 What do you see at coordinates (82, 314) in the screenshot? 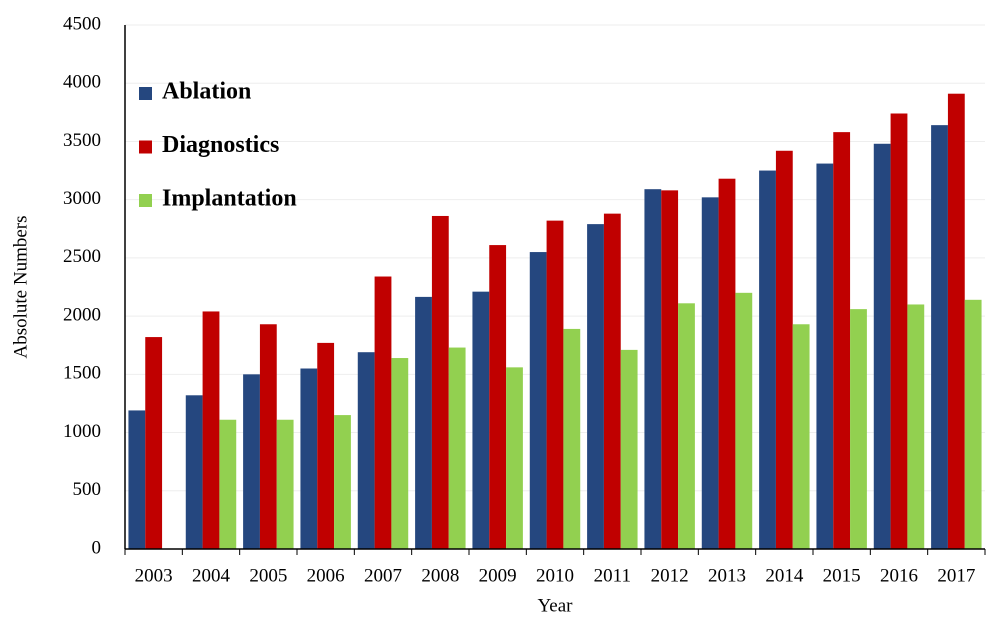
I see `y-tick-label: 2000` at bounding box center [82, 314].